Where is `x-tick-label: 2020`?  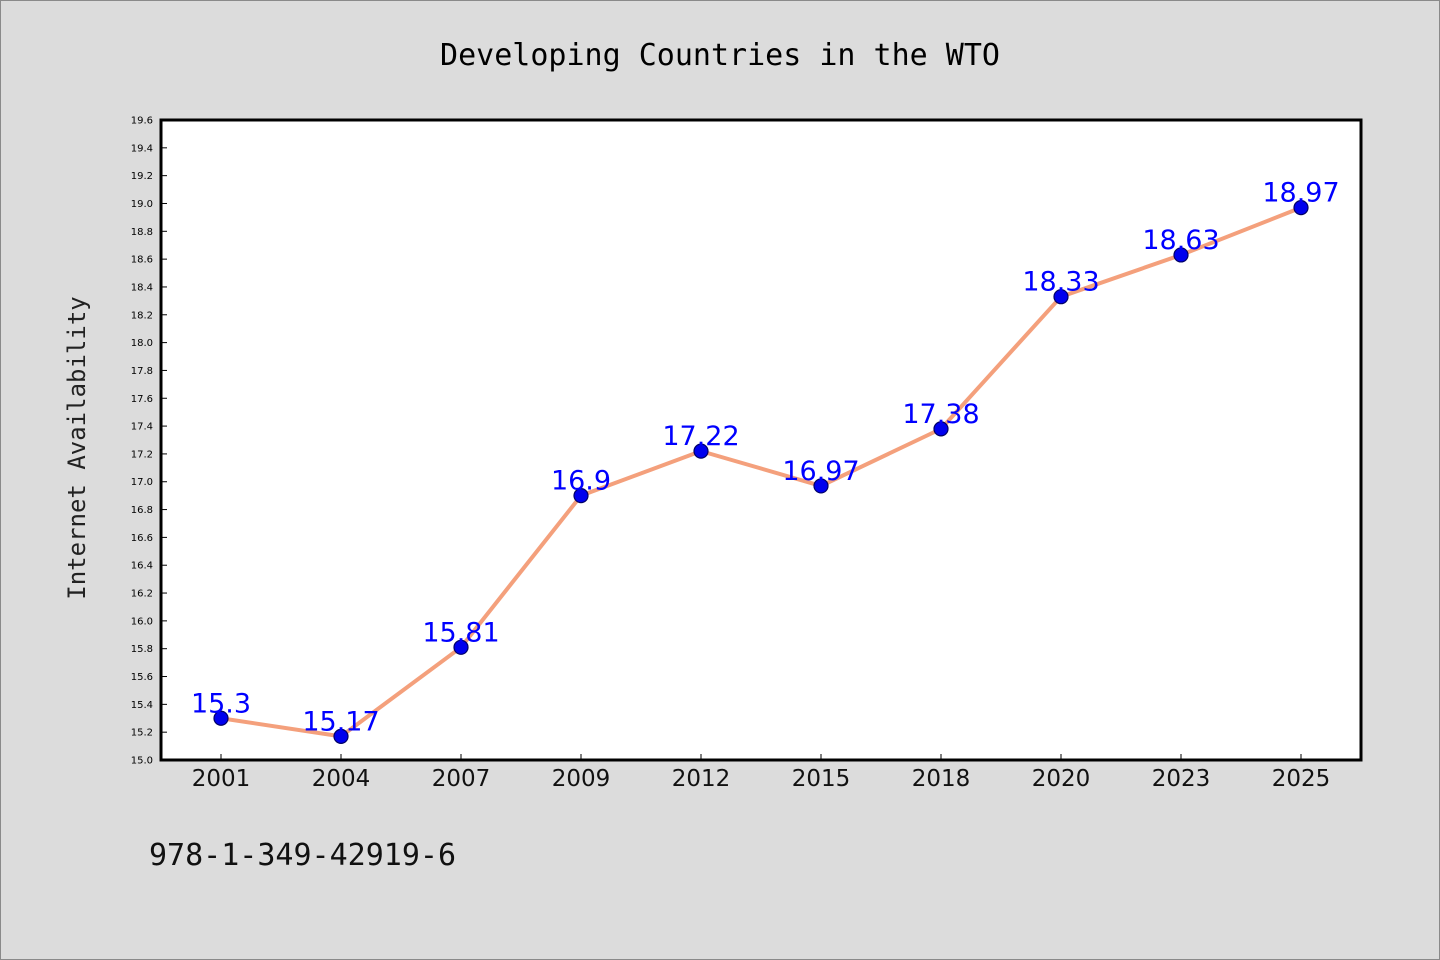
x-tick-label: 2020 is located at coordinates (1061, 779).